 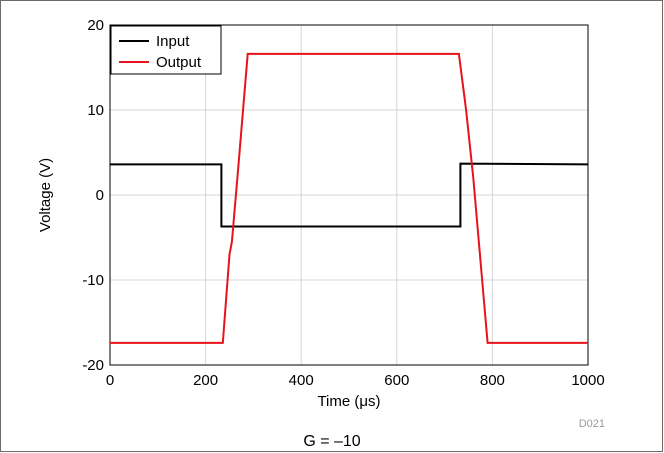 I want to click on x-tick-label-2: 400, so click(x=301, y=380).